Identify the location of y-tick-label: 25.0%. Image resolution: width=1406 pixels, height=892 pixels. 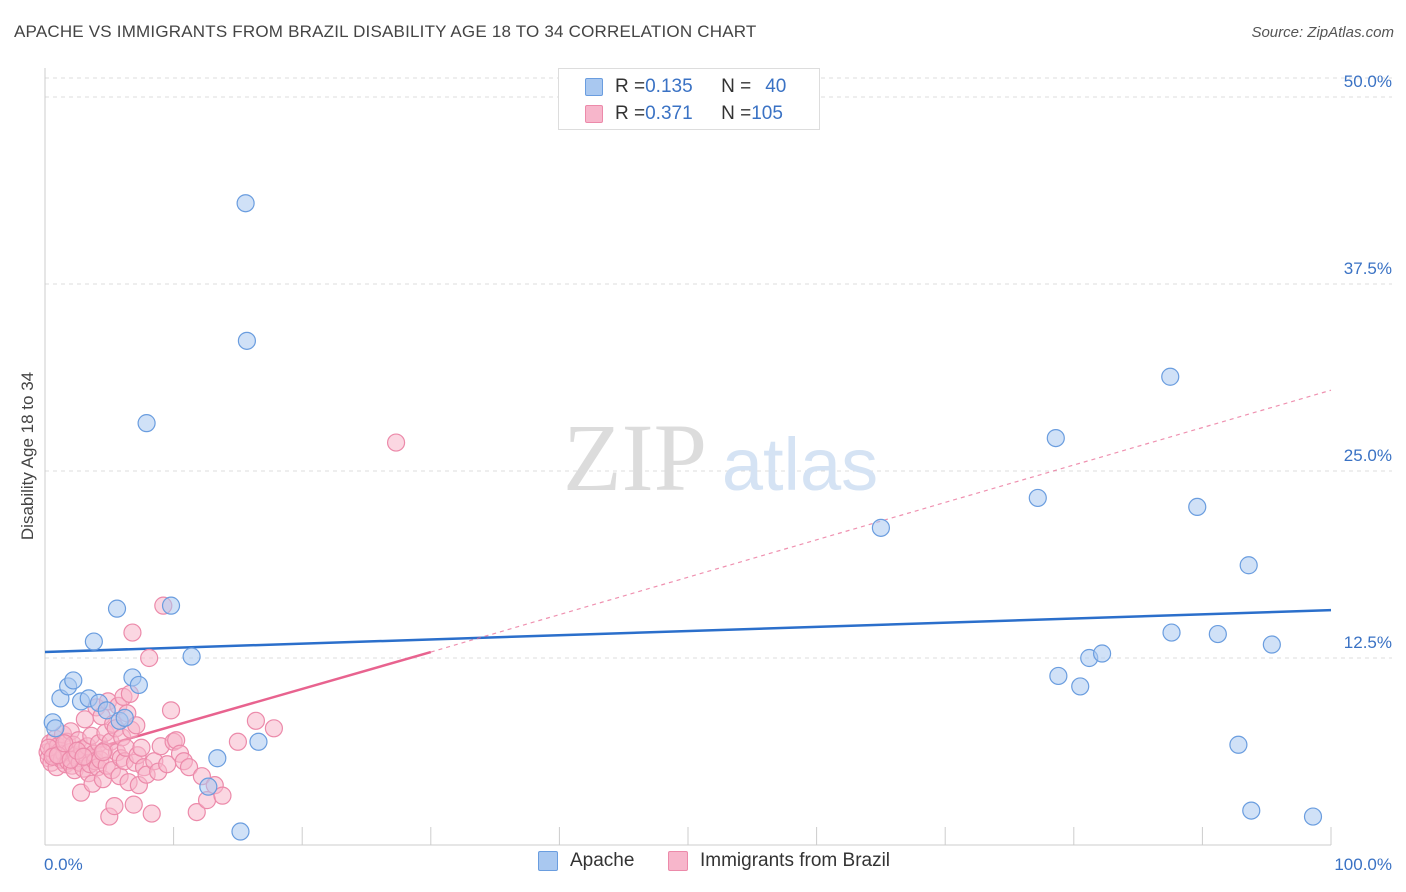
(1368, 455).